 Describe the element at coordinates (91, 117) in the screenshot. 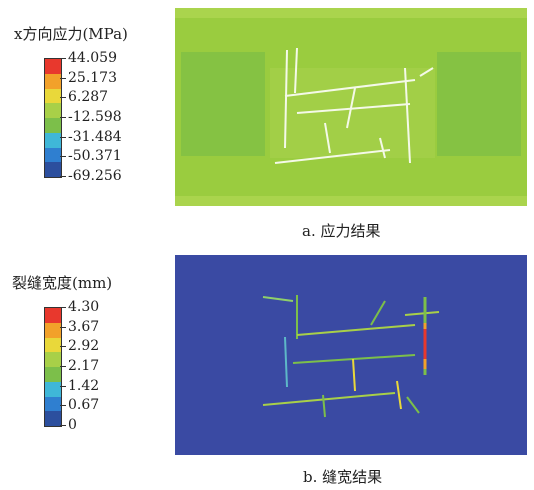

I see `legend-tick-label: -12.598` at that location.